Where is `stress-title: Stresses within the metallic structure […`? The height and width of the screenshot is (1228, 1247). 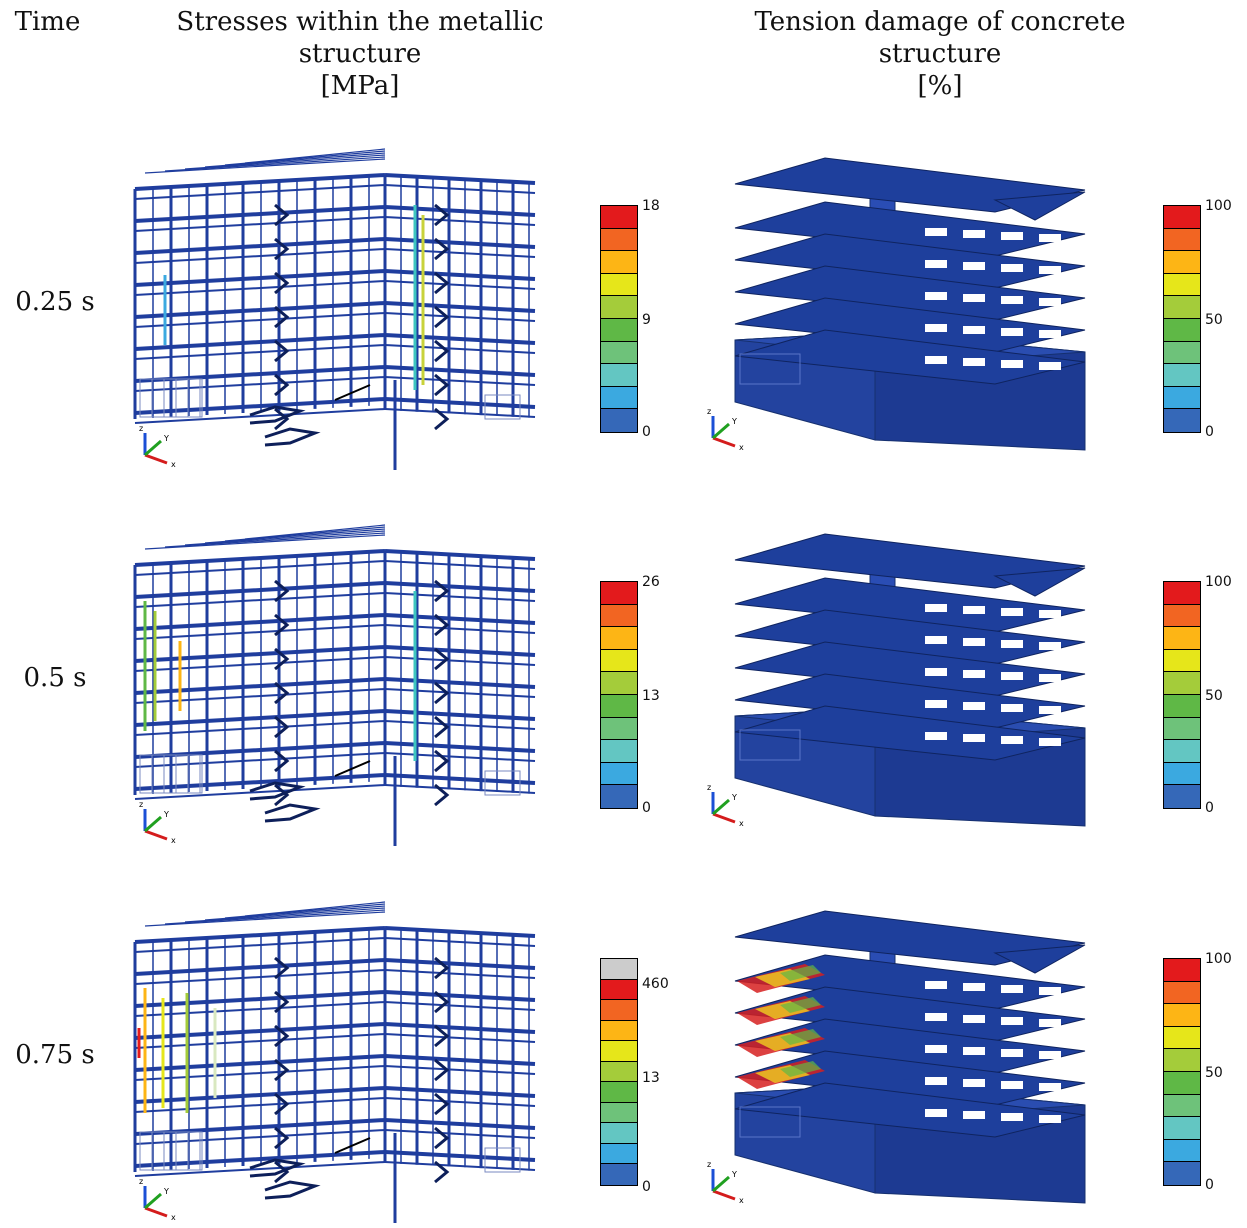
stress-title: Stresses within the metallic structure [… is located at coordinates (360, 54).